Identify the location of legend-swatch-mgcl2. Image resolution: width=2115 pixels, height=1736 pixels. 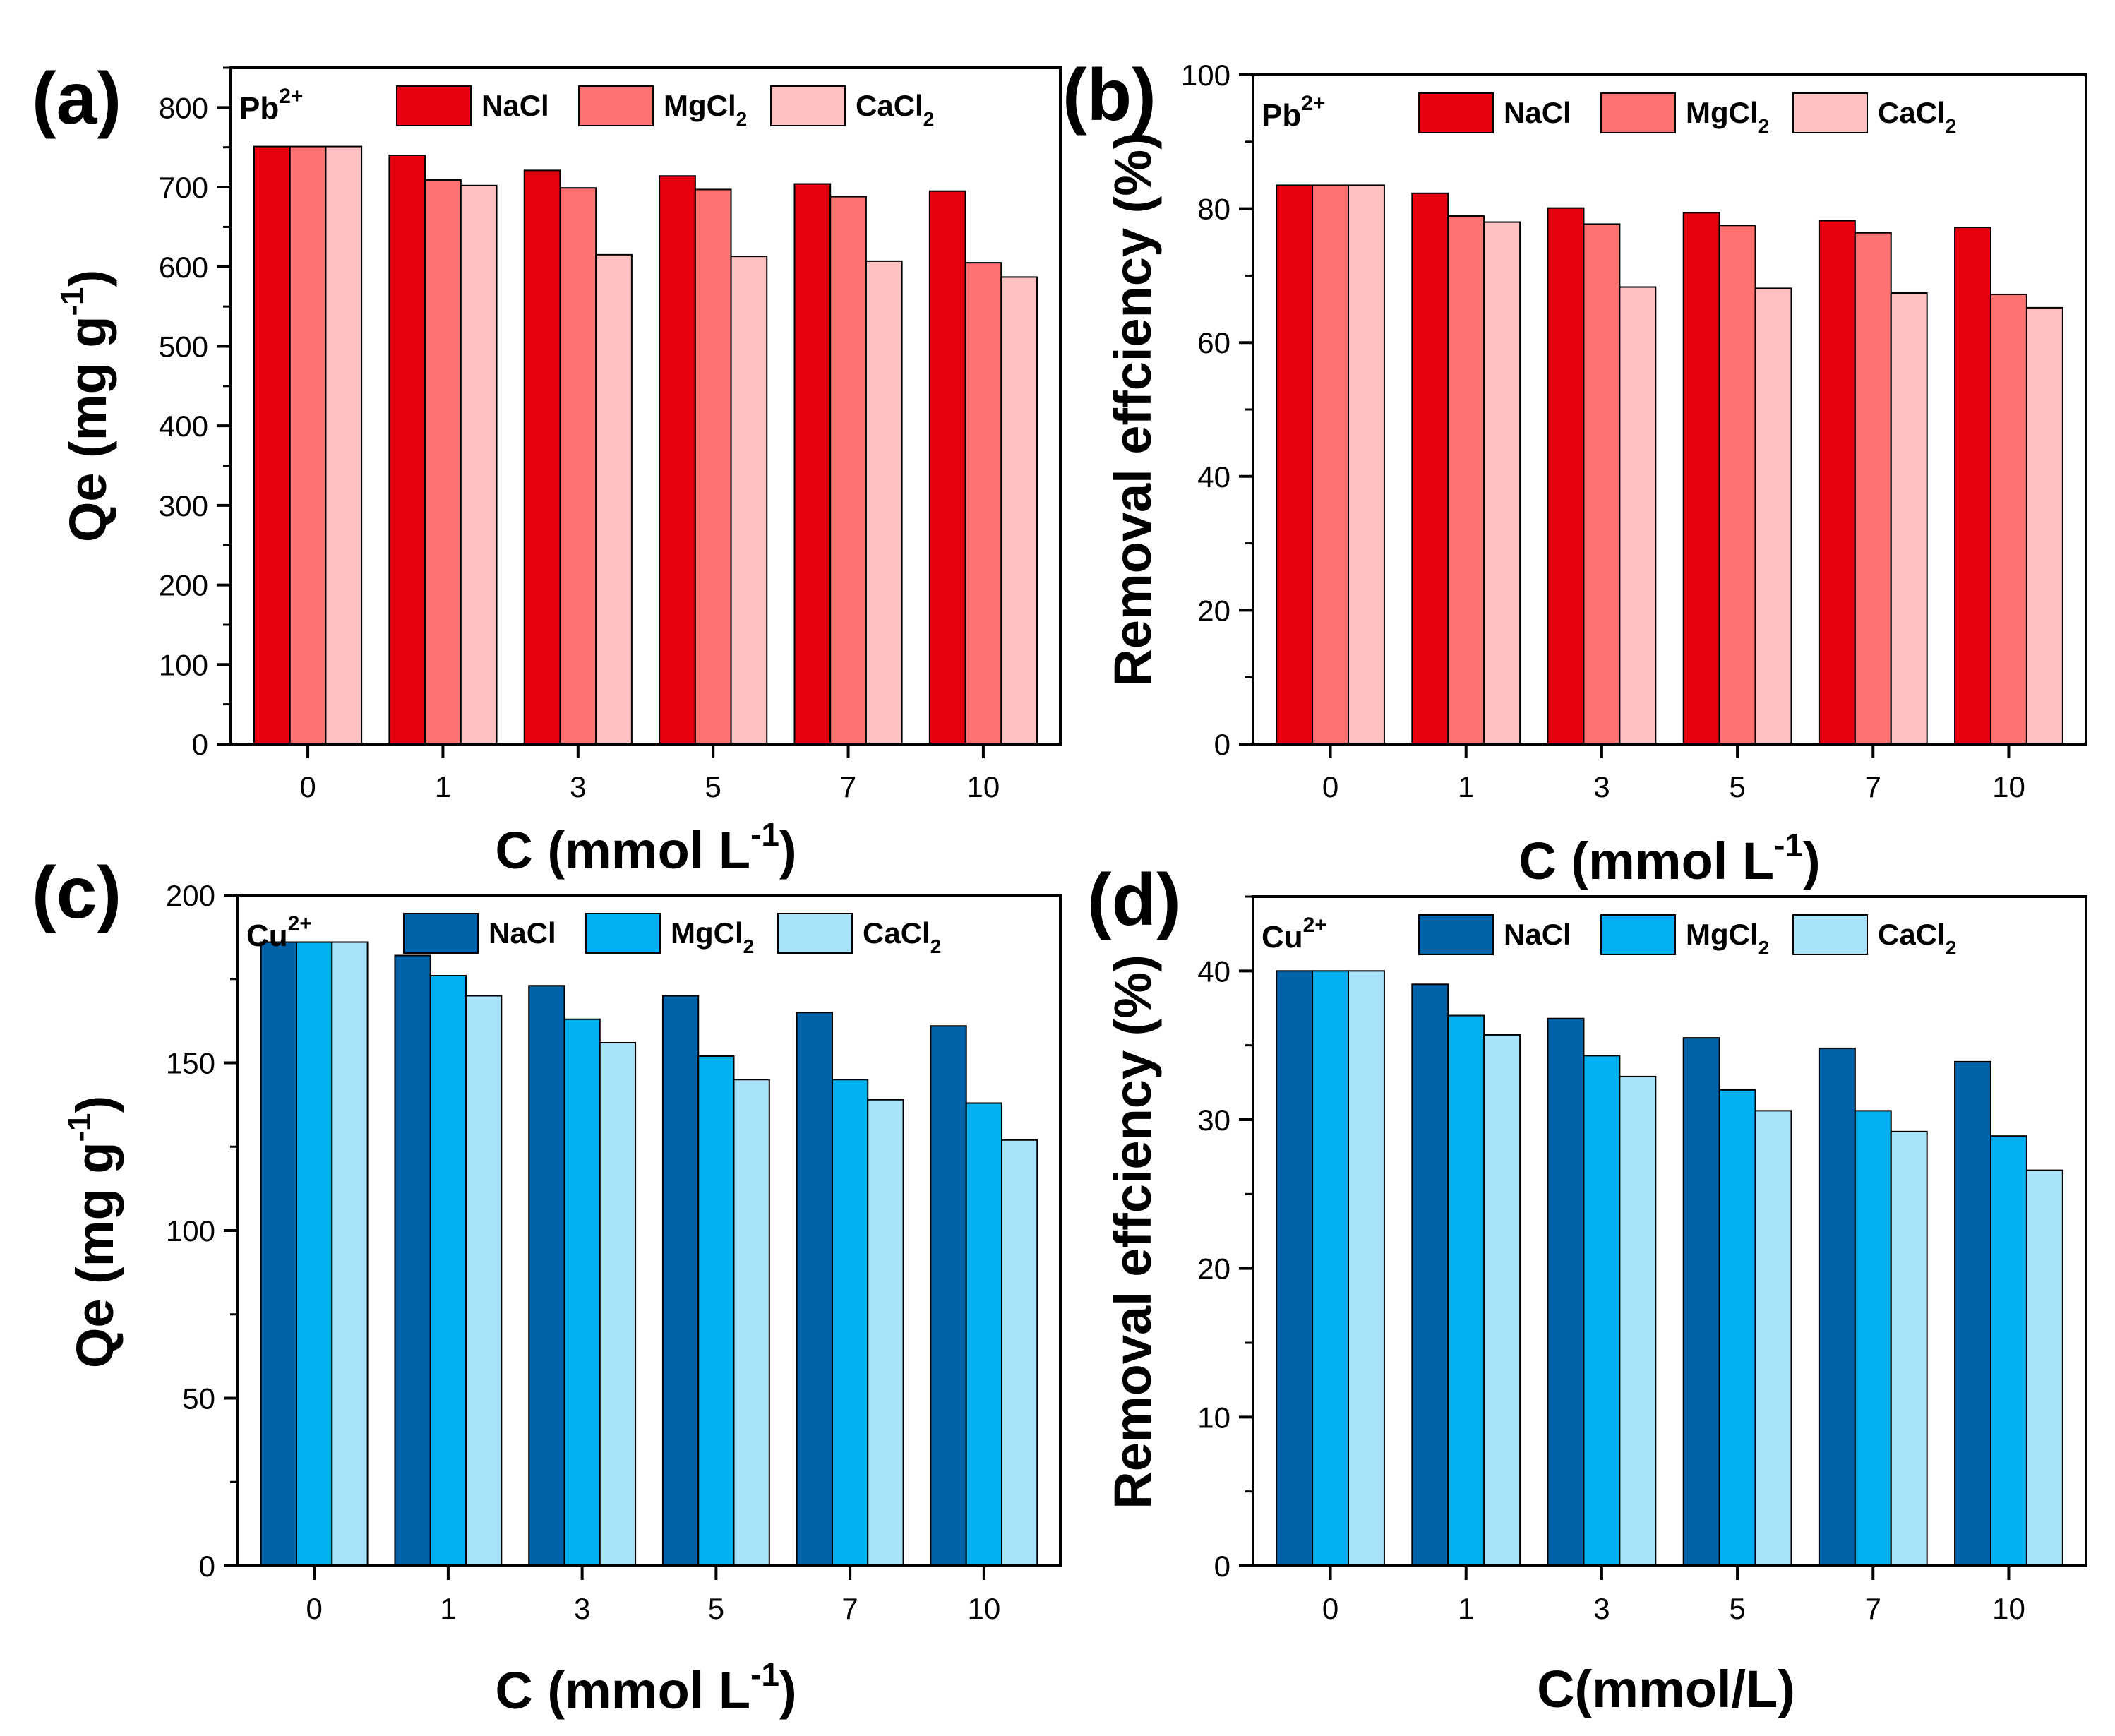
(1638, 112).